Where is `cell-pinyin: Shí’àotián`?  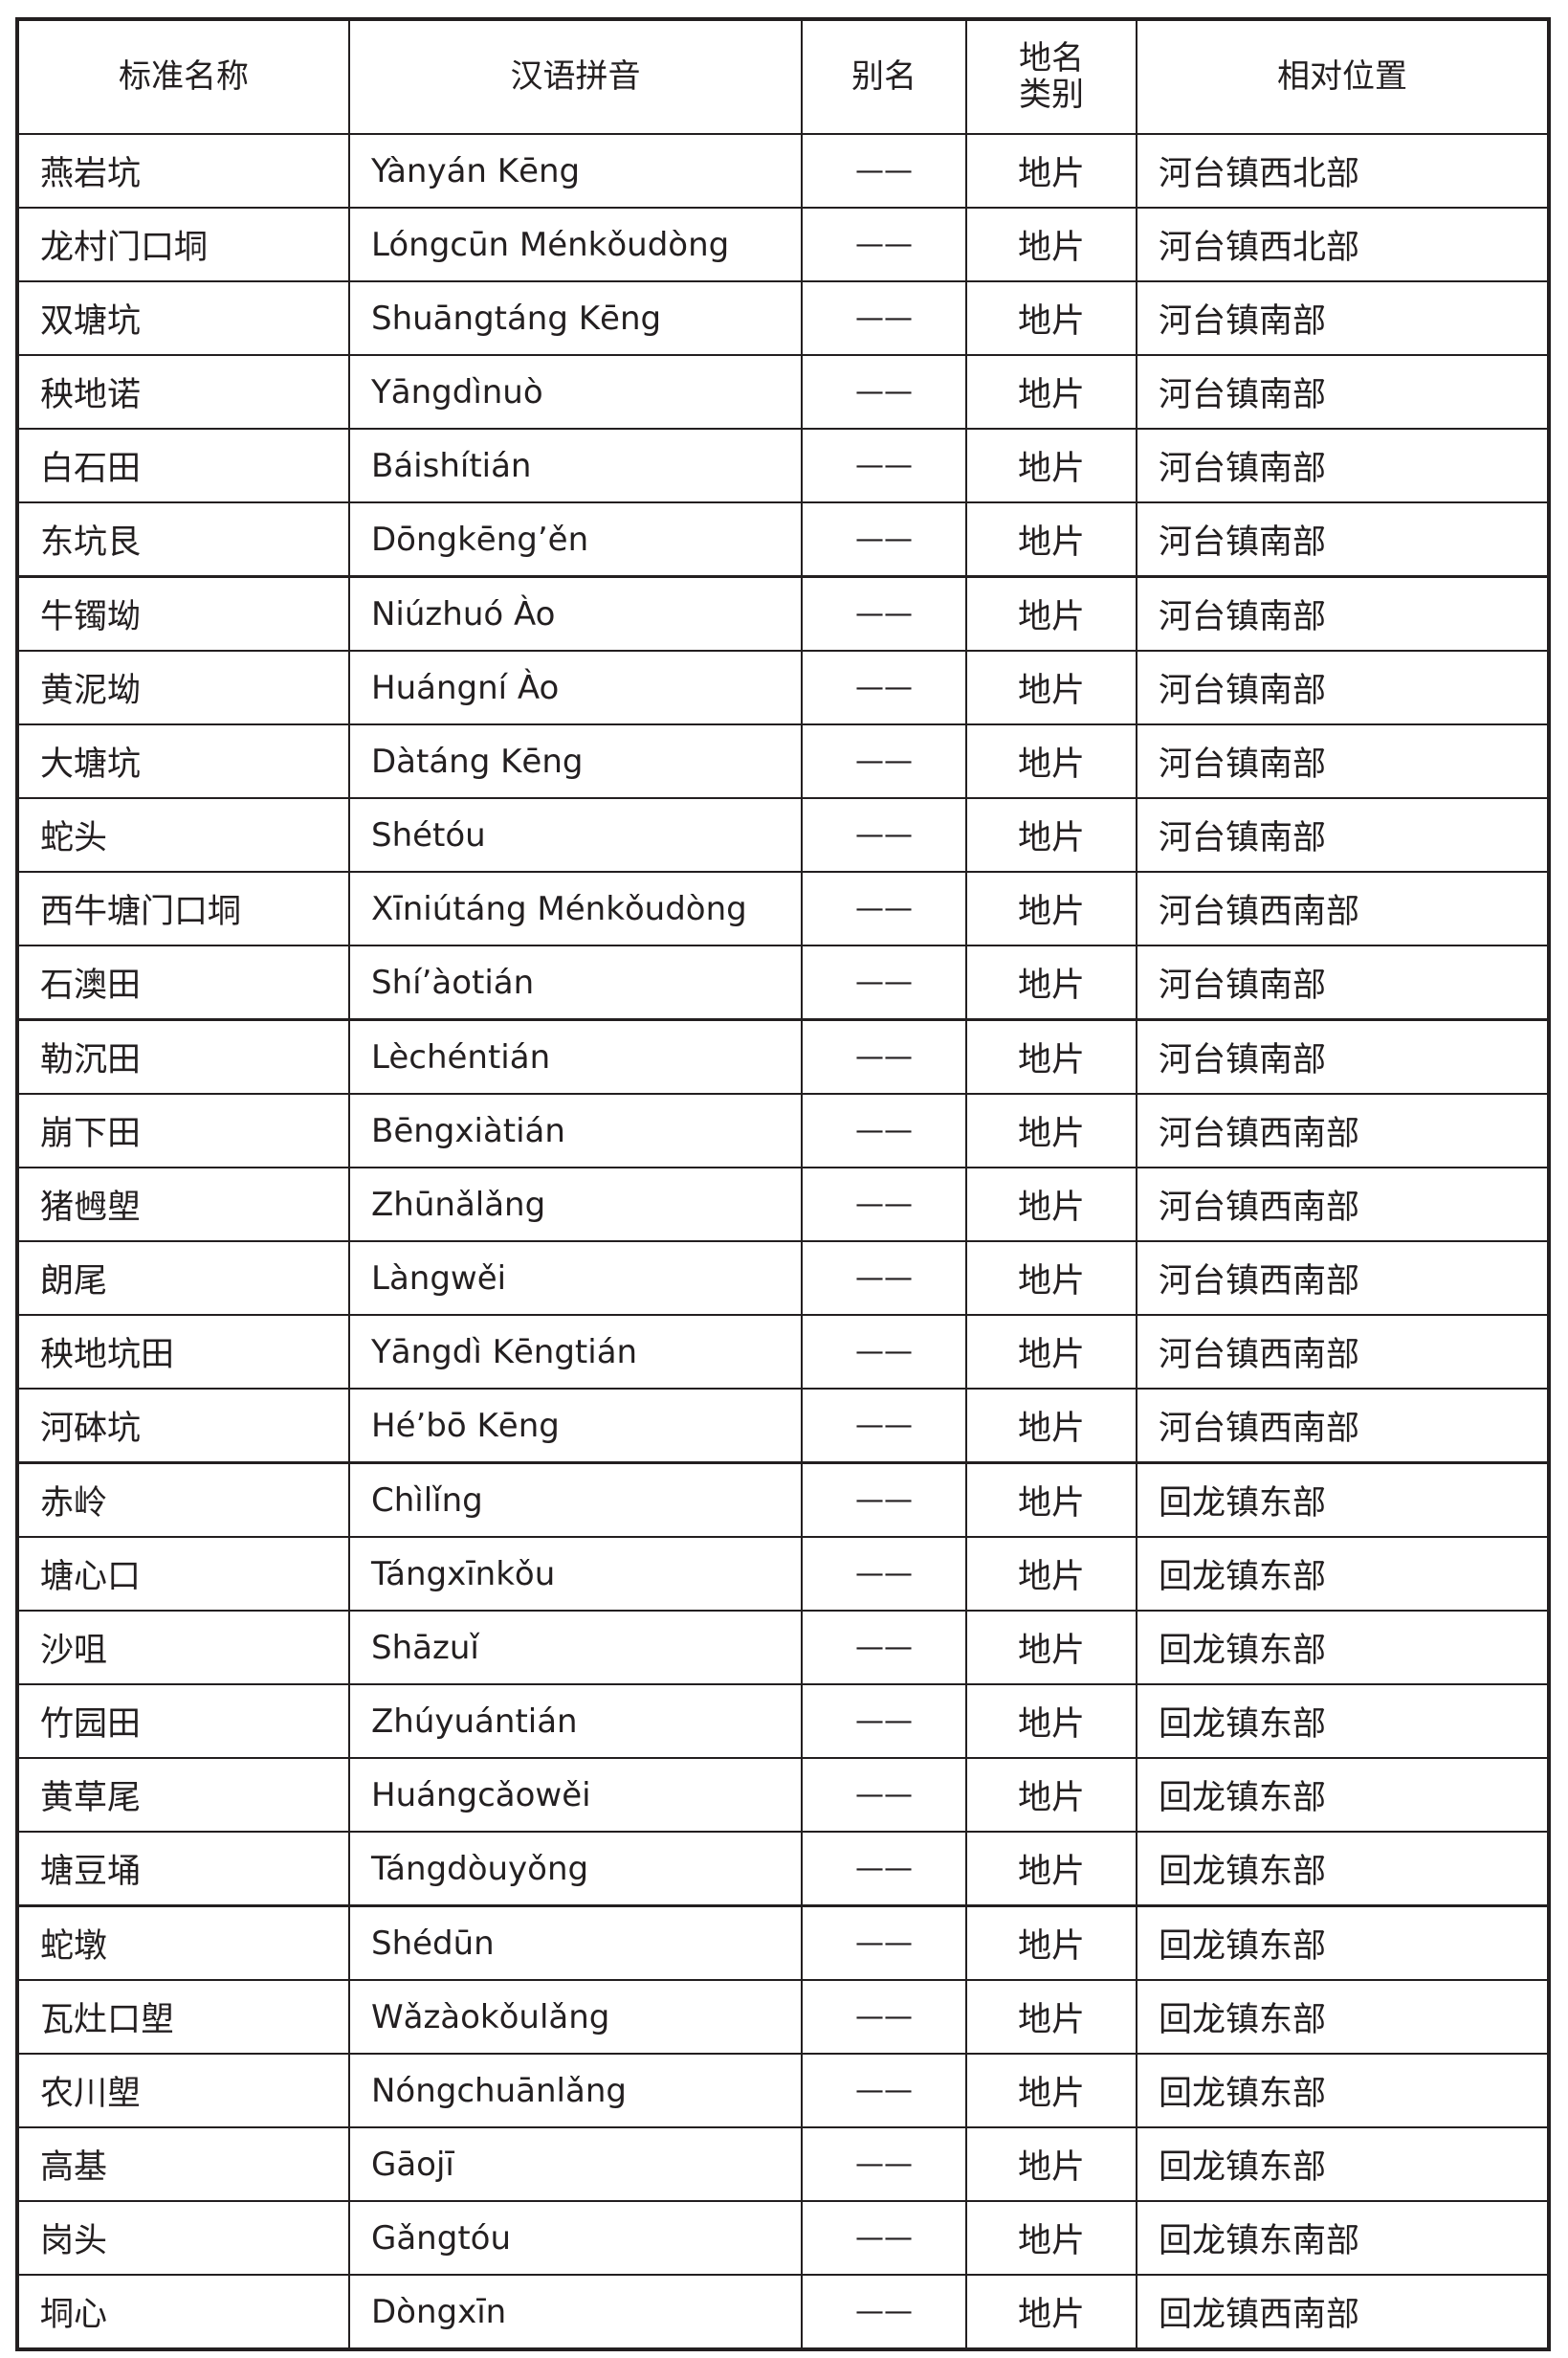 cell-pinyin: Shí’àotián is located at coordinates (575, 983).